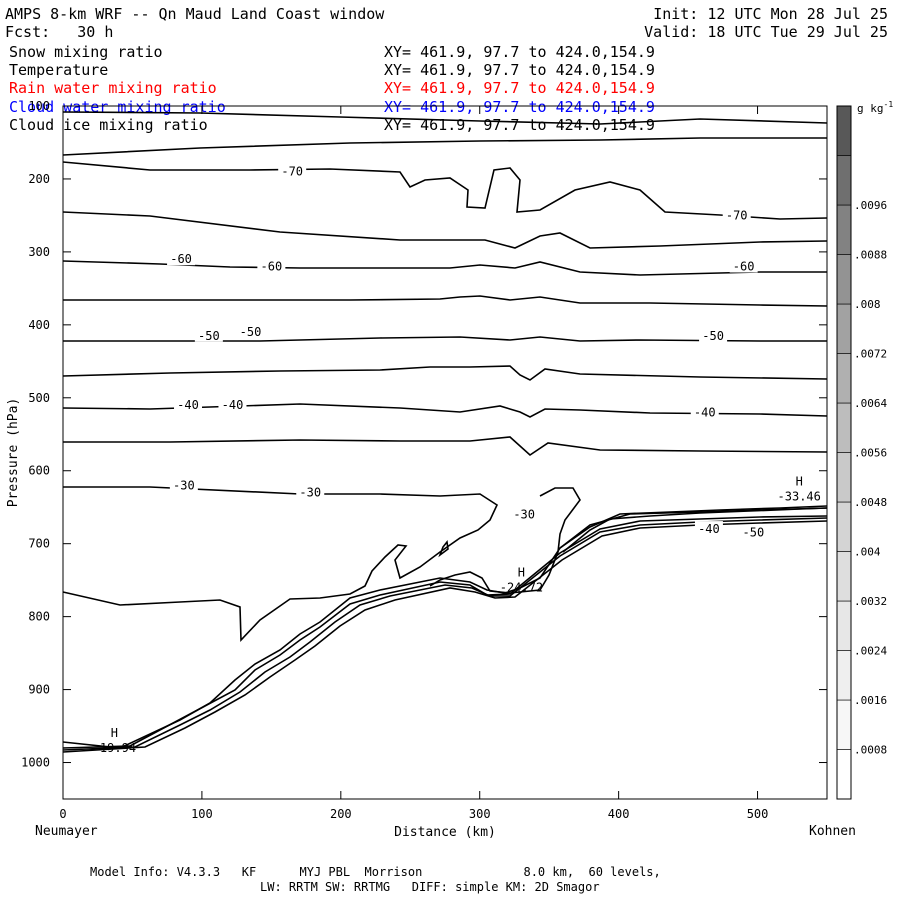  Describe the element at coordinates (870, 453) in the screenshot. I see `colorbar-tick-label: .0056` at that location.